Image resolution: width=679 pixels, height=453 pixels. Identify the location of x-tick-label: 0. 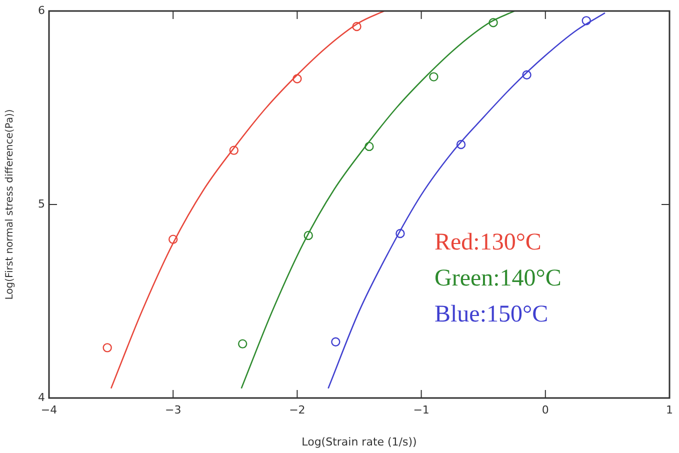
(545, 409).